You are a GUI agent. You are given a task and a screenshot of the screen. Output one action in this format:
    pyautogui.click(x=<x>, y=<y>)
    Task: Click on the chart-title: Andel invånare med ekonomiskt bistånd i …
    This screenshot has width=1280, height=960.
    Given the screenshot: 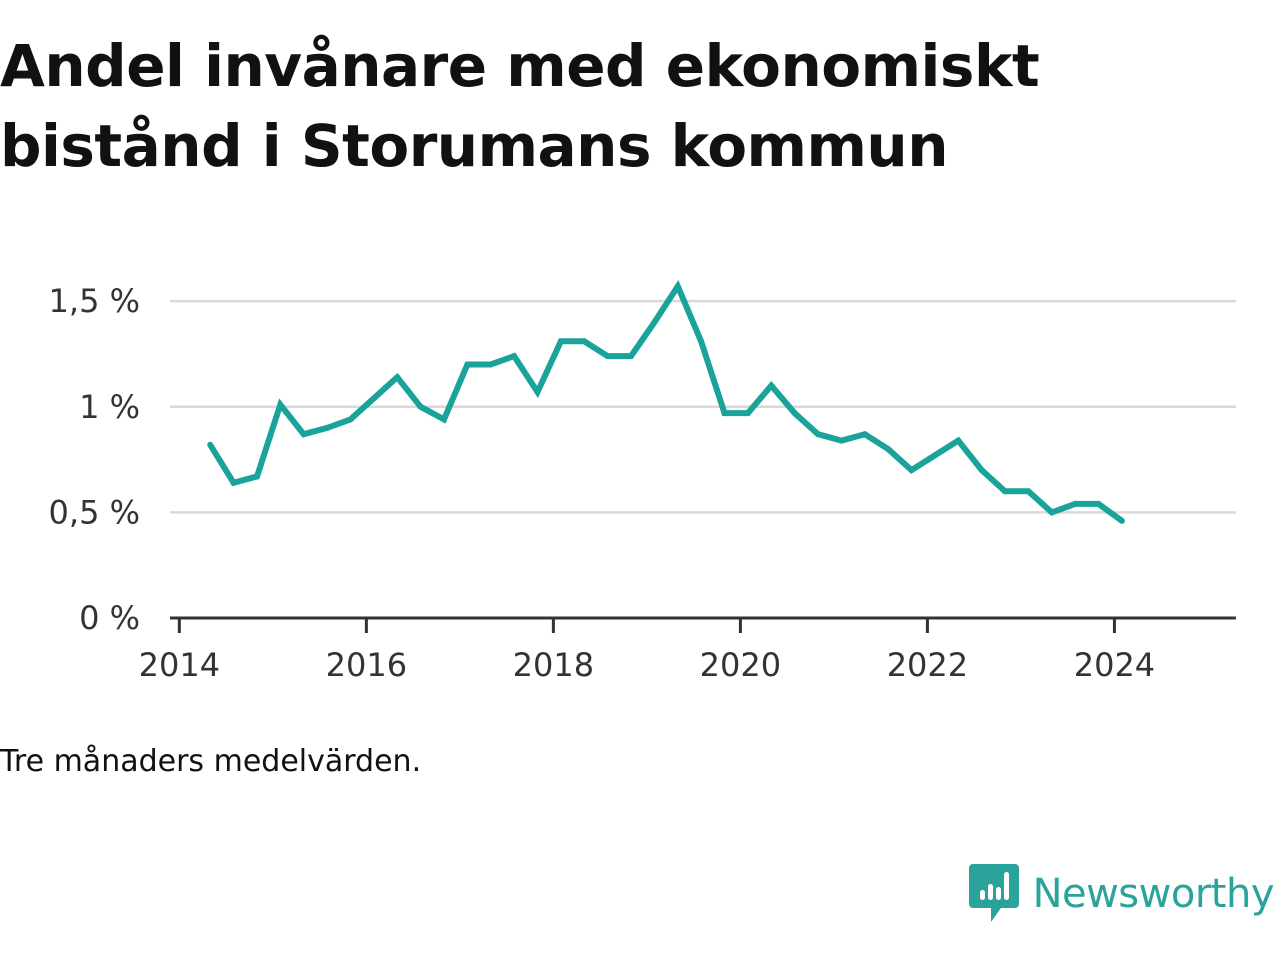 What is the action you would take?
    pyautogui.click(x=520, y=106)
    